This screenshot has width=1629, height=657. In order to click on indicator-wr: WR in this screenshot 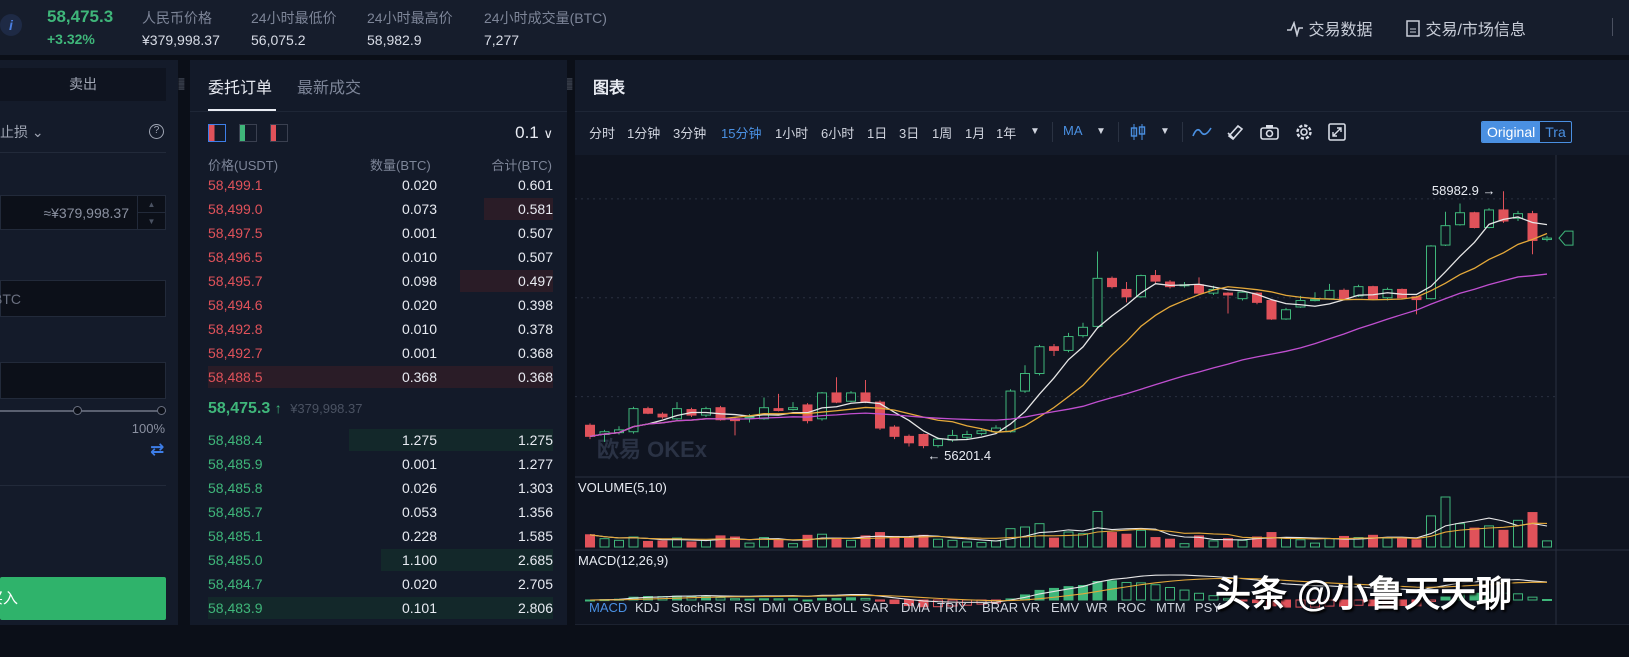, I will do `click(1097, 607)`.